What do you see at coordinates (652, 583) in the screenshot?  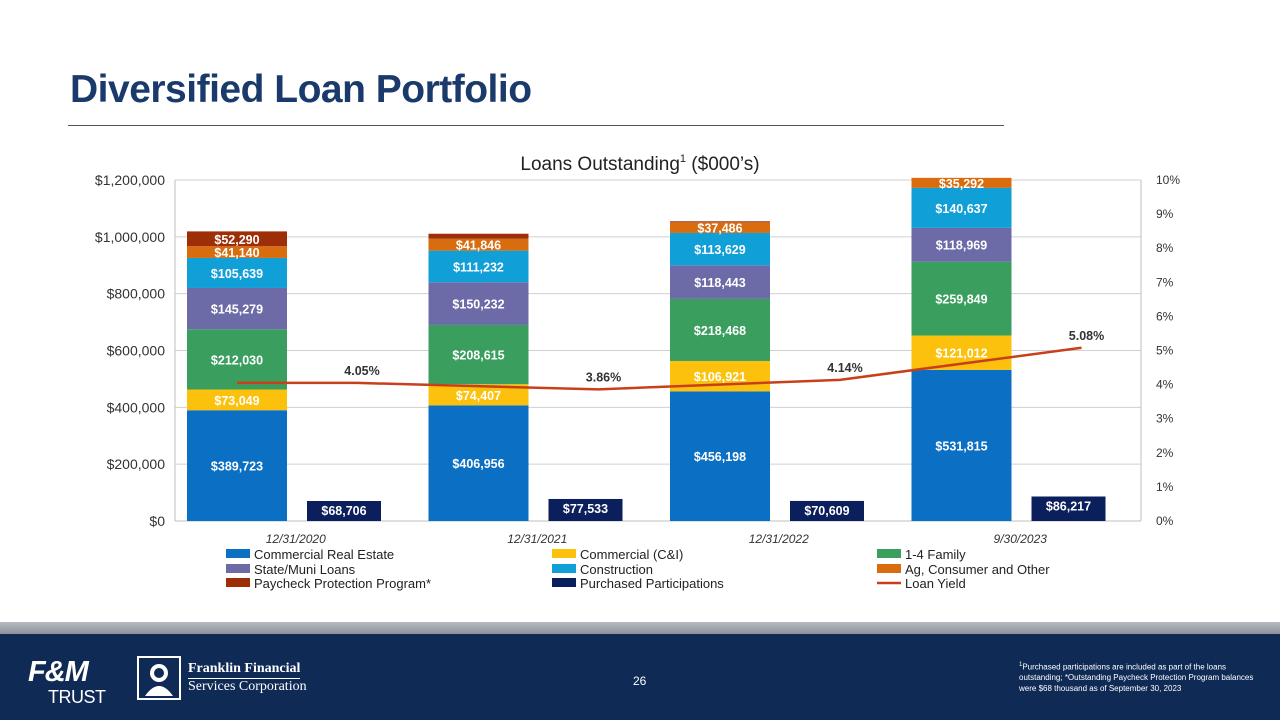 I see `legend-label: Purchased Participations` at bounding box center [652, 583].